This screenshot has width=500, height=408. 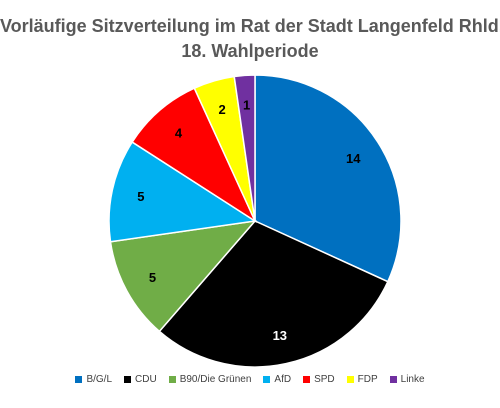 I want to click on legend-item-afd: AfD, so click(x=277, y=379).